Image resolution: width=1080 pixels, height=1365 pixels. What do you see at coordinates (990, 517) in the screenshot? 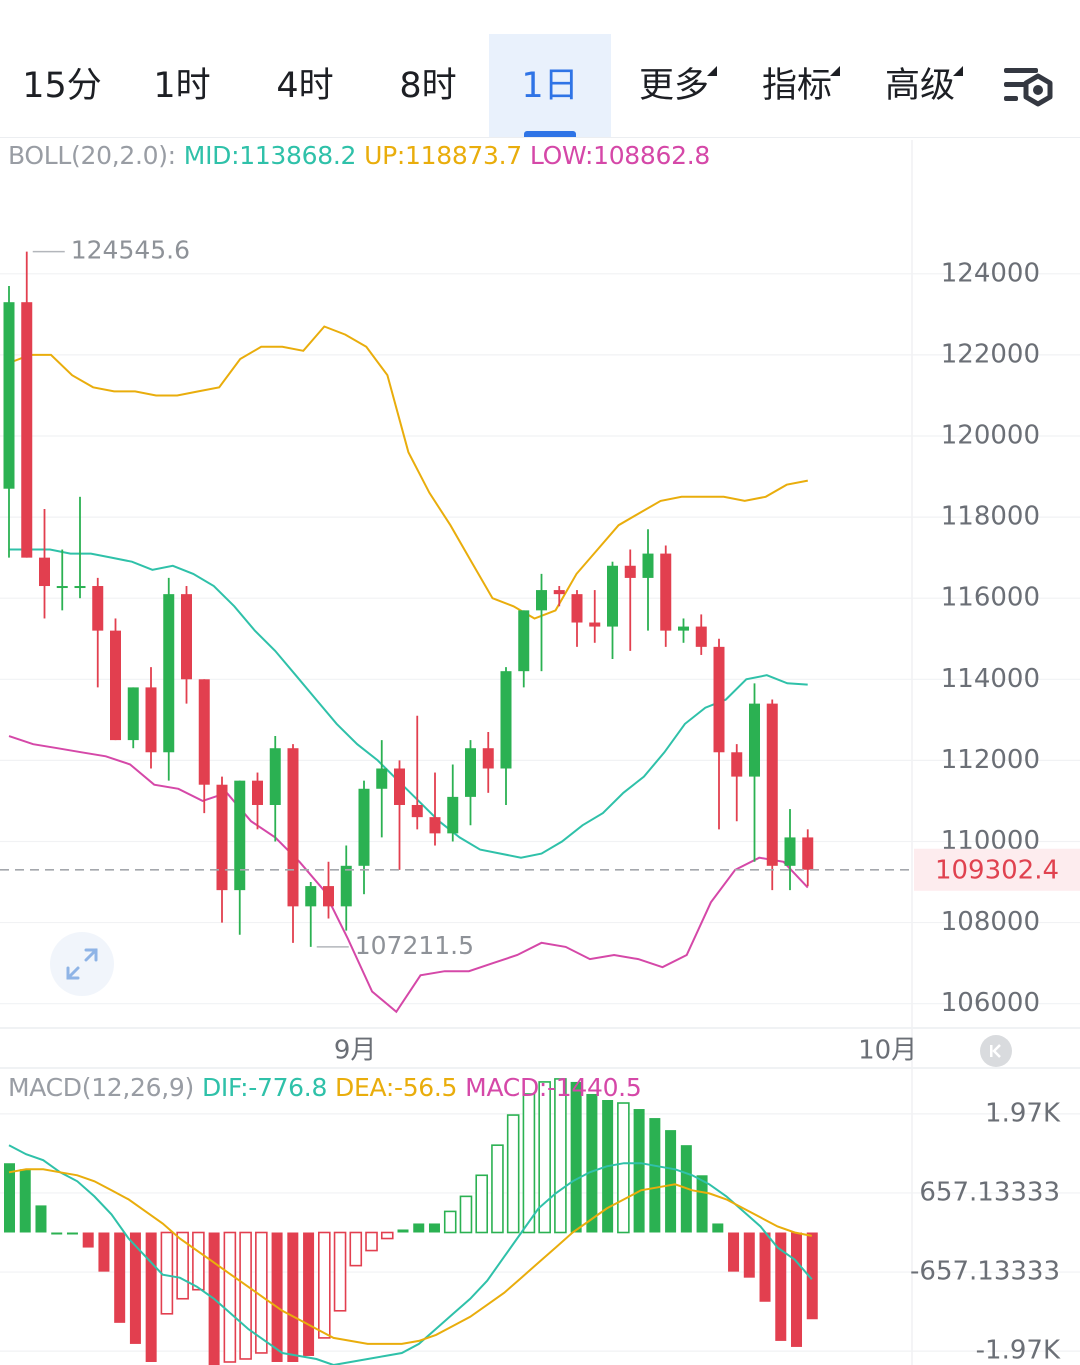
I see `price-axis-label: 118000` at bounding box center [990, 517].